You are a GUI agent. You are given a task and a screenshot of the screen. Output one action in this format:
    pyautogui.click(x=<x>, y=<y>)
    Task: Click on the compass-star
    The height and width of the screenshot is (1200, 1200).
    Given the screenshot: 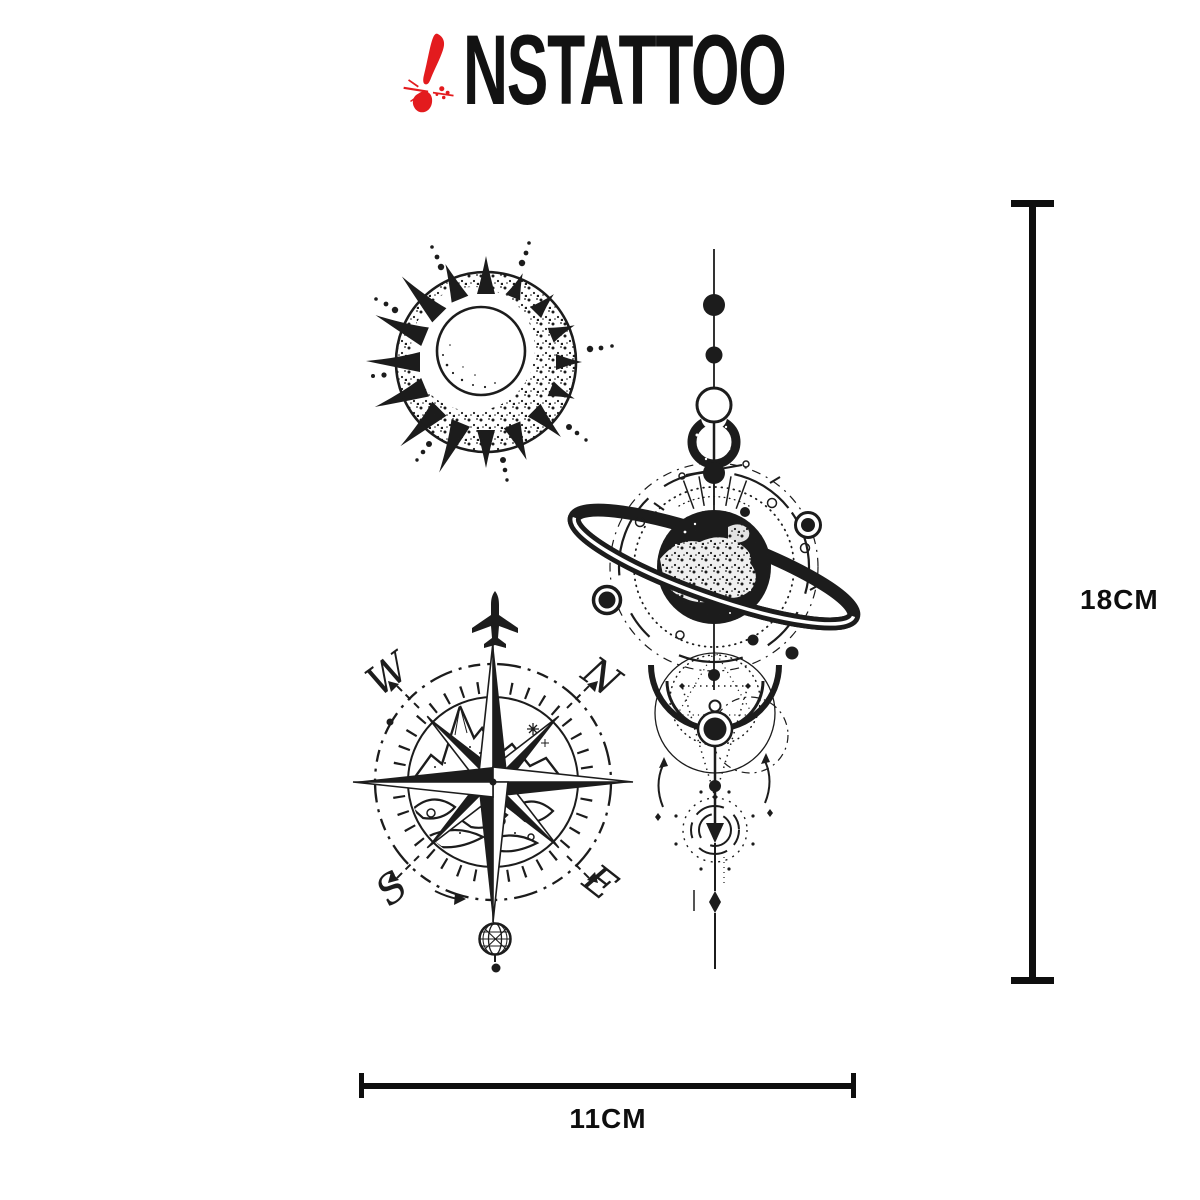 What is the action you would take?
    pyautogui.click(x=493, y=782)
    